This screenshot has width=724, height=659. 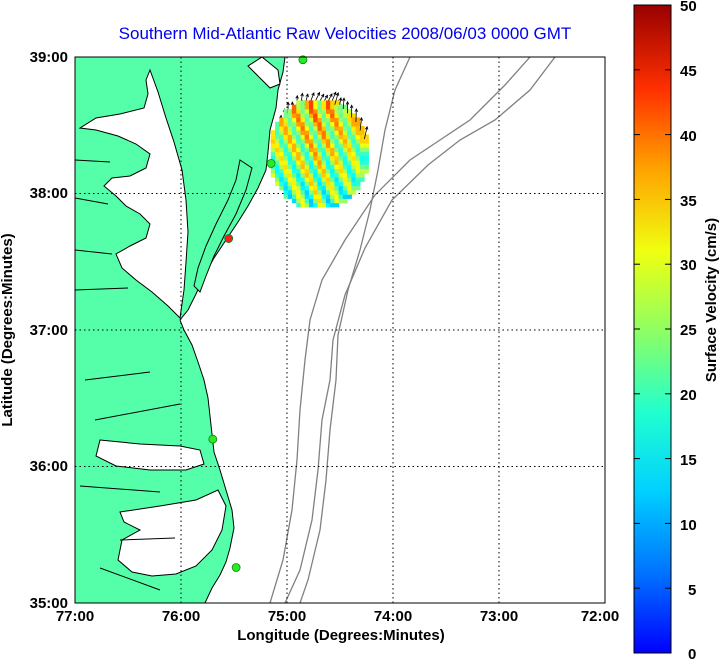 What do you see at coordinates (499, 616) in the screenshot?
I see `x-tick-label: 73:00` at bounding box center [499, 616].